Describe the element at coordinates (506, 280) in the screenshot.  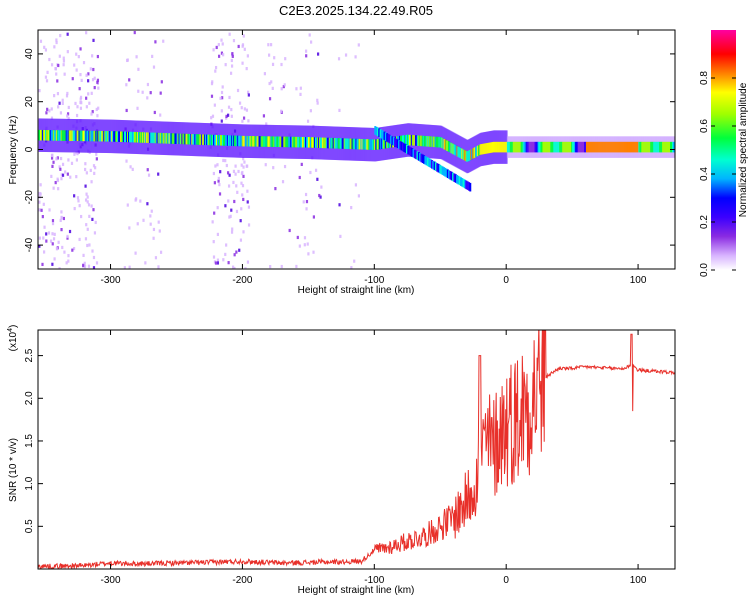
I see `x-tick-label: 0` at that location.